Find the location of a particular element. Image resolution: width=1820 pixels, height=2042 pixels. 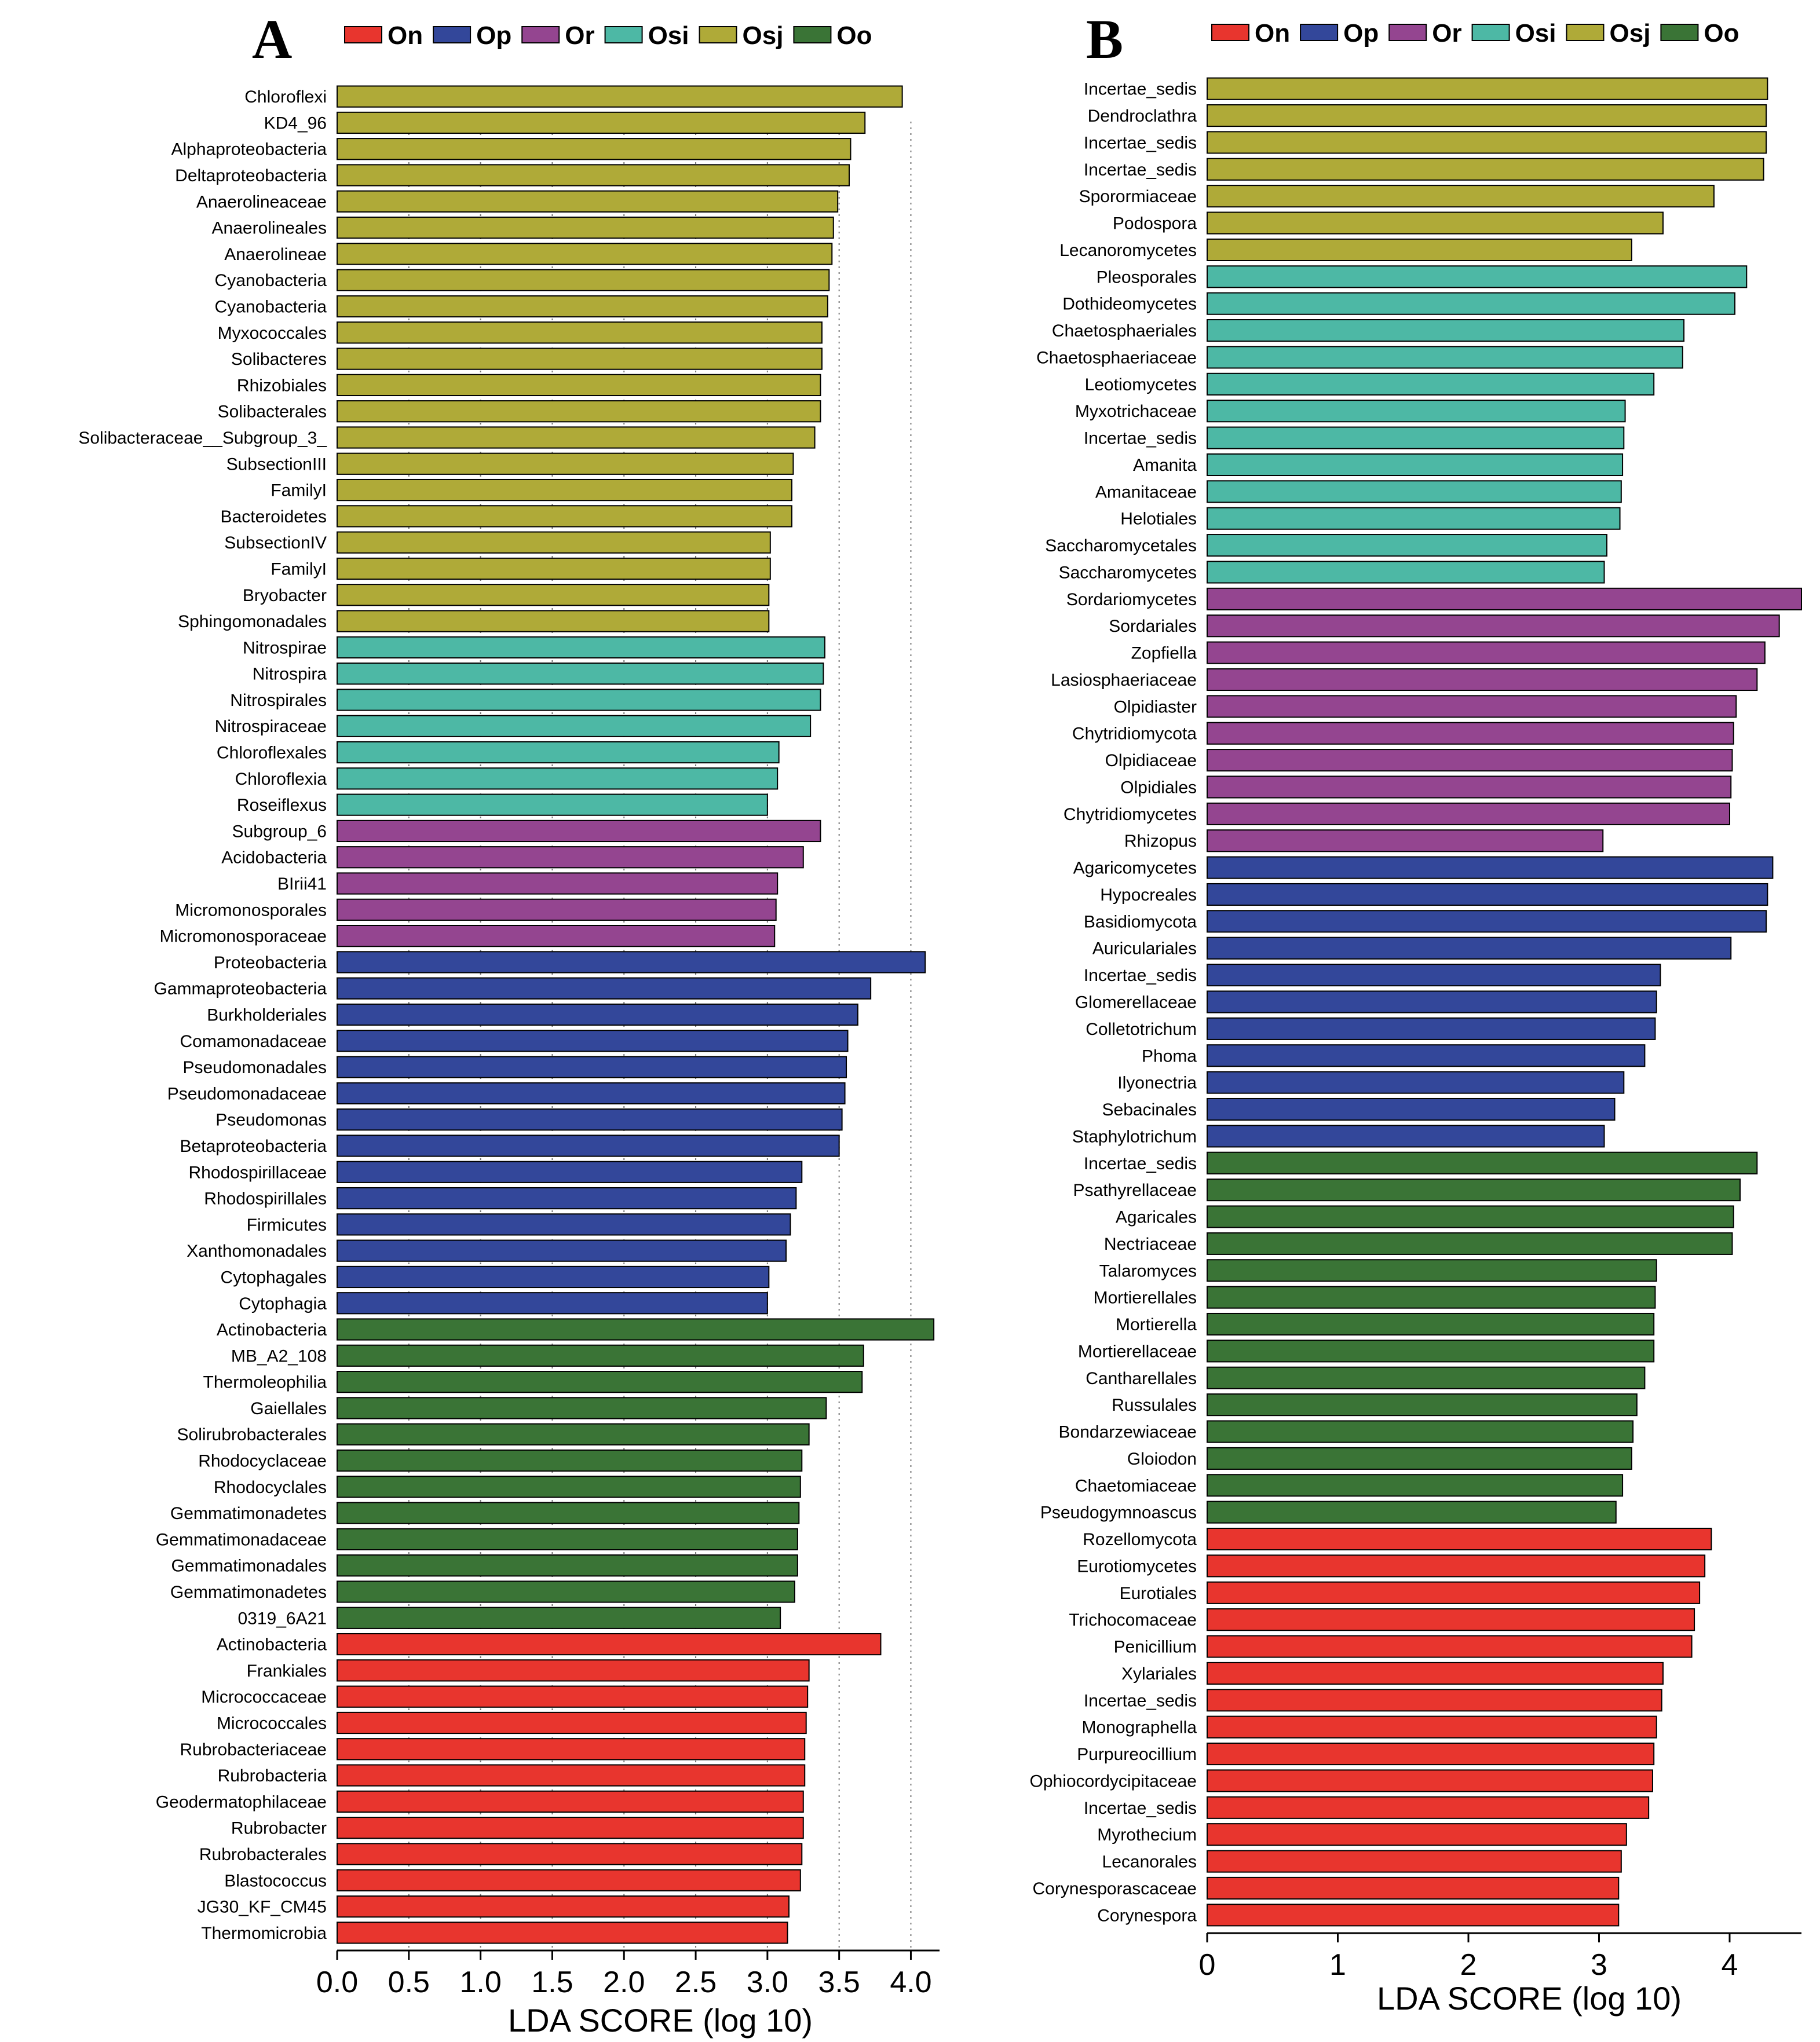

category-label: Purpureocillium is located at coordinates (1137, 1754).